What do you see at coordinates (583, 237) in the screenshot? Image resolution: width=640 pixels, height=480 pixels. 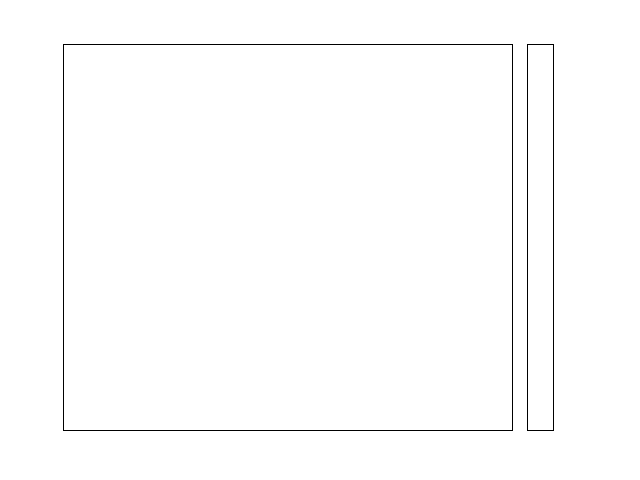 I see `colorbar` at bounding box center [583, 237].